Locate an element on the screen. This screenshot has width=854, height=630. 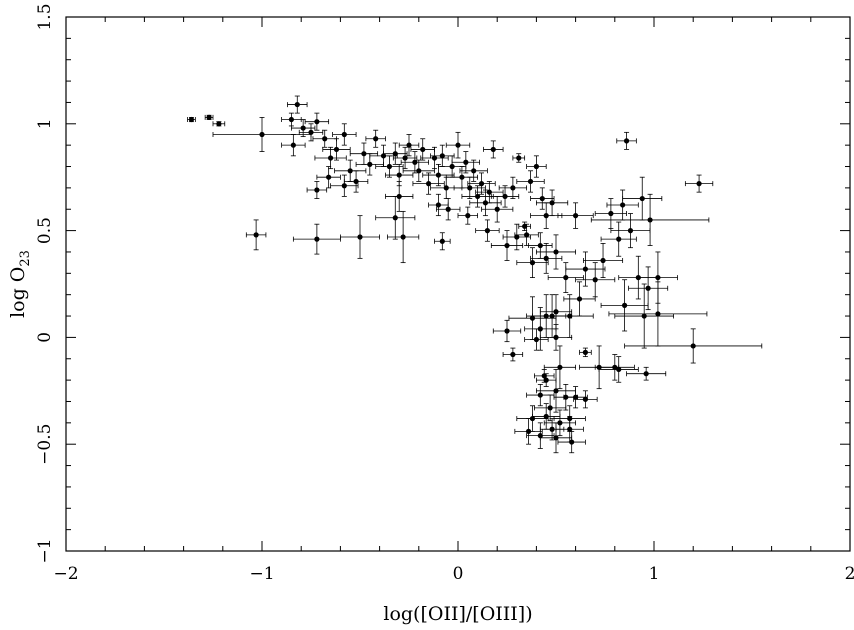
x-tick-label: 0 is located at coordinates (458, 574).